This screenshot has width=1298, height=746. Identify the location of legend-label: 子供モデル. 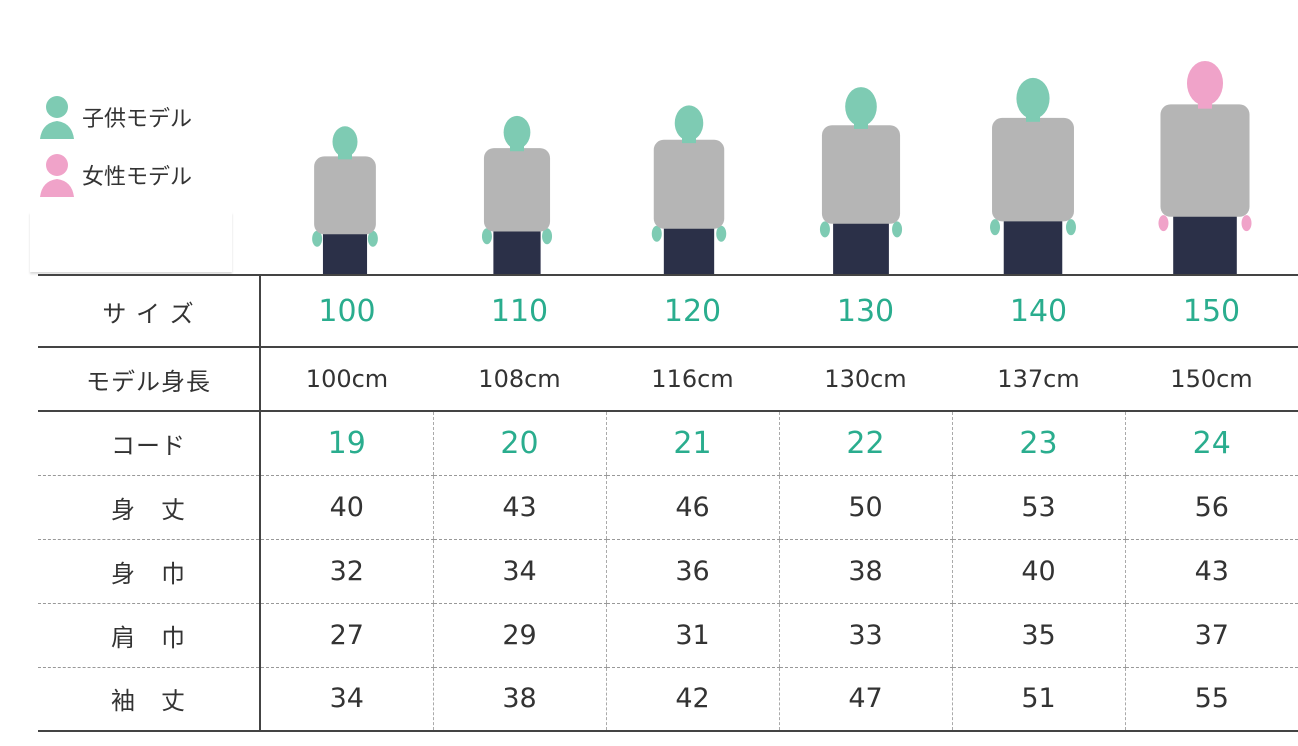
(137, 119).